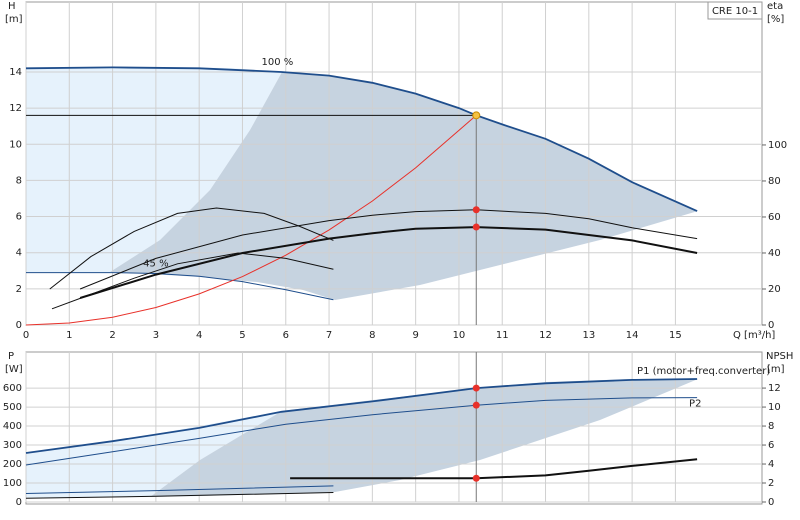 The height and width of the screenshot is (520, 800). I want to click on y-tick-label: 200, so click(12, 464).